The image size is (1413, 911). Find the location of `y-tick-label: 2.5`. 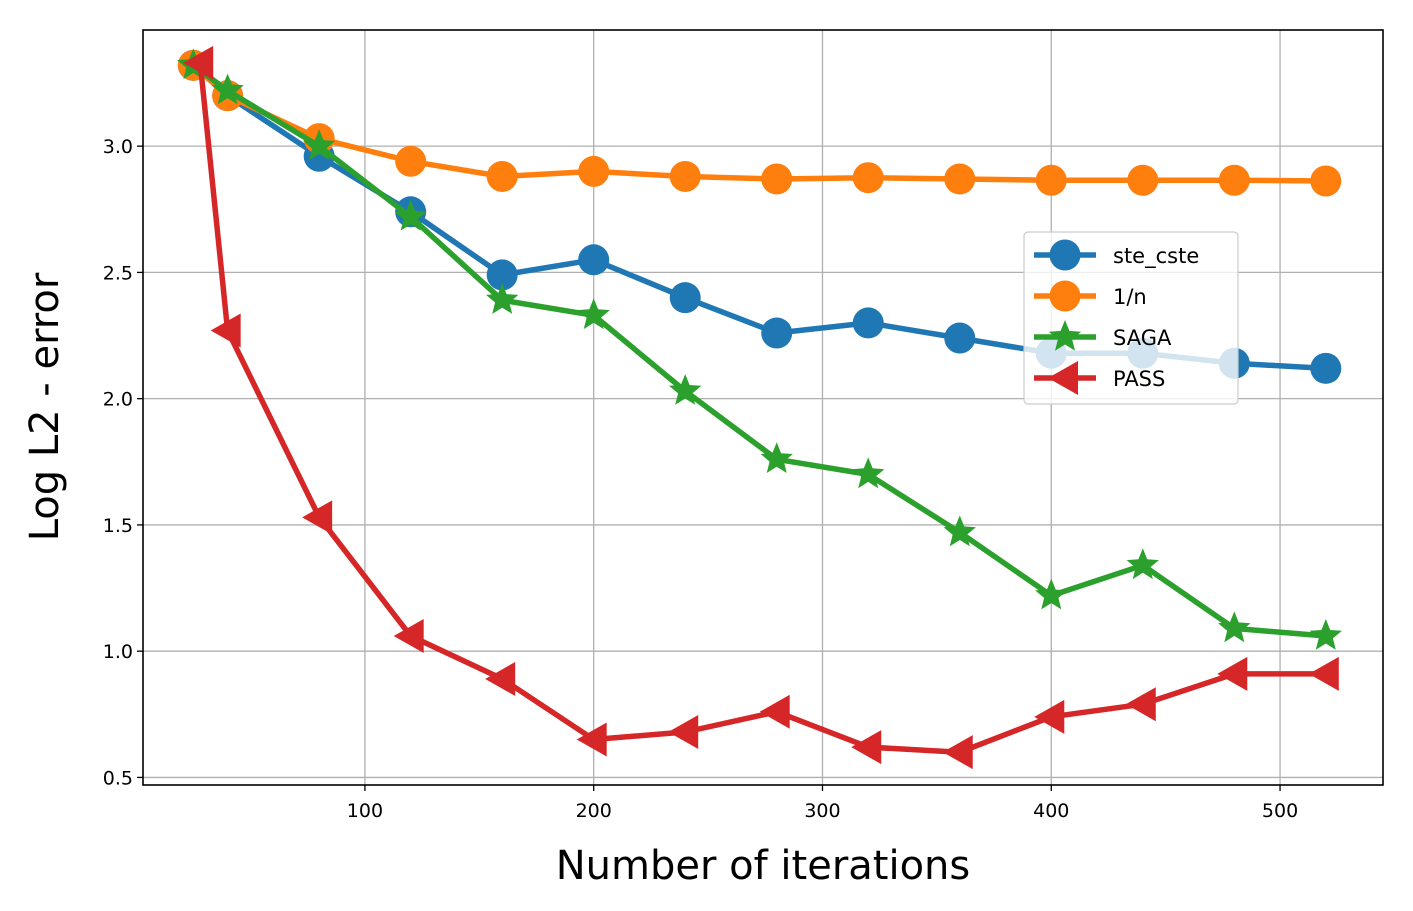

y-tick-label: 2.5 is located at coordinates (118, 273).